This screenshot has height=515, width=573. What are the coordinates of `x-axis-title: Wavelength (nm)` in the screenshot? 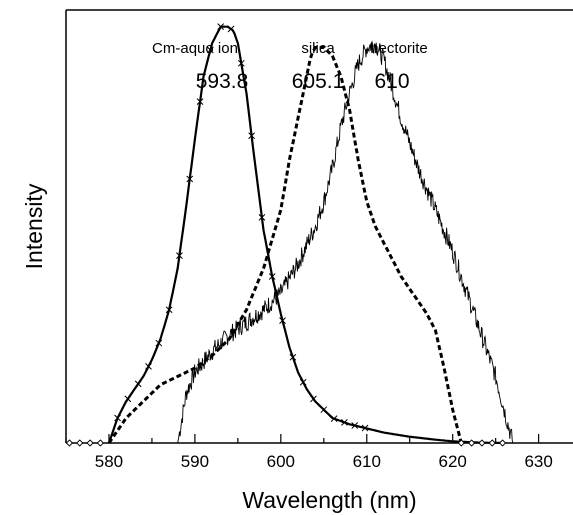 It's located at (329, 500).